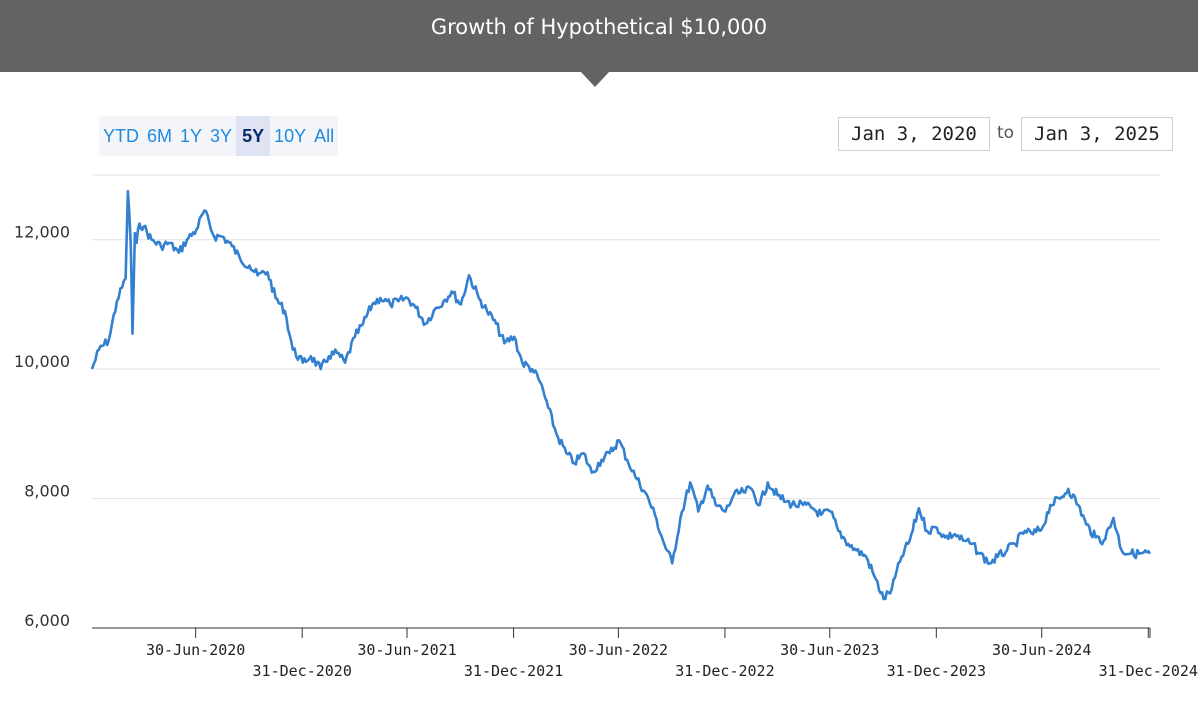 Image resolution: width=1200 pixels, height=706 pixels. What do you see at coordinates (599, 27) in the screenshot?
I see `chart-title: Growth of Hypothetical $10,000` at bounding box center [599, 27].